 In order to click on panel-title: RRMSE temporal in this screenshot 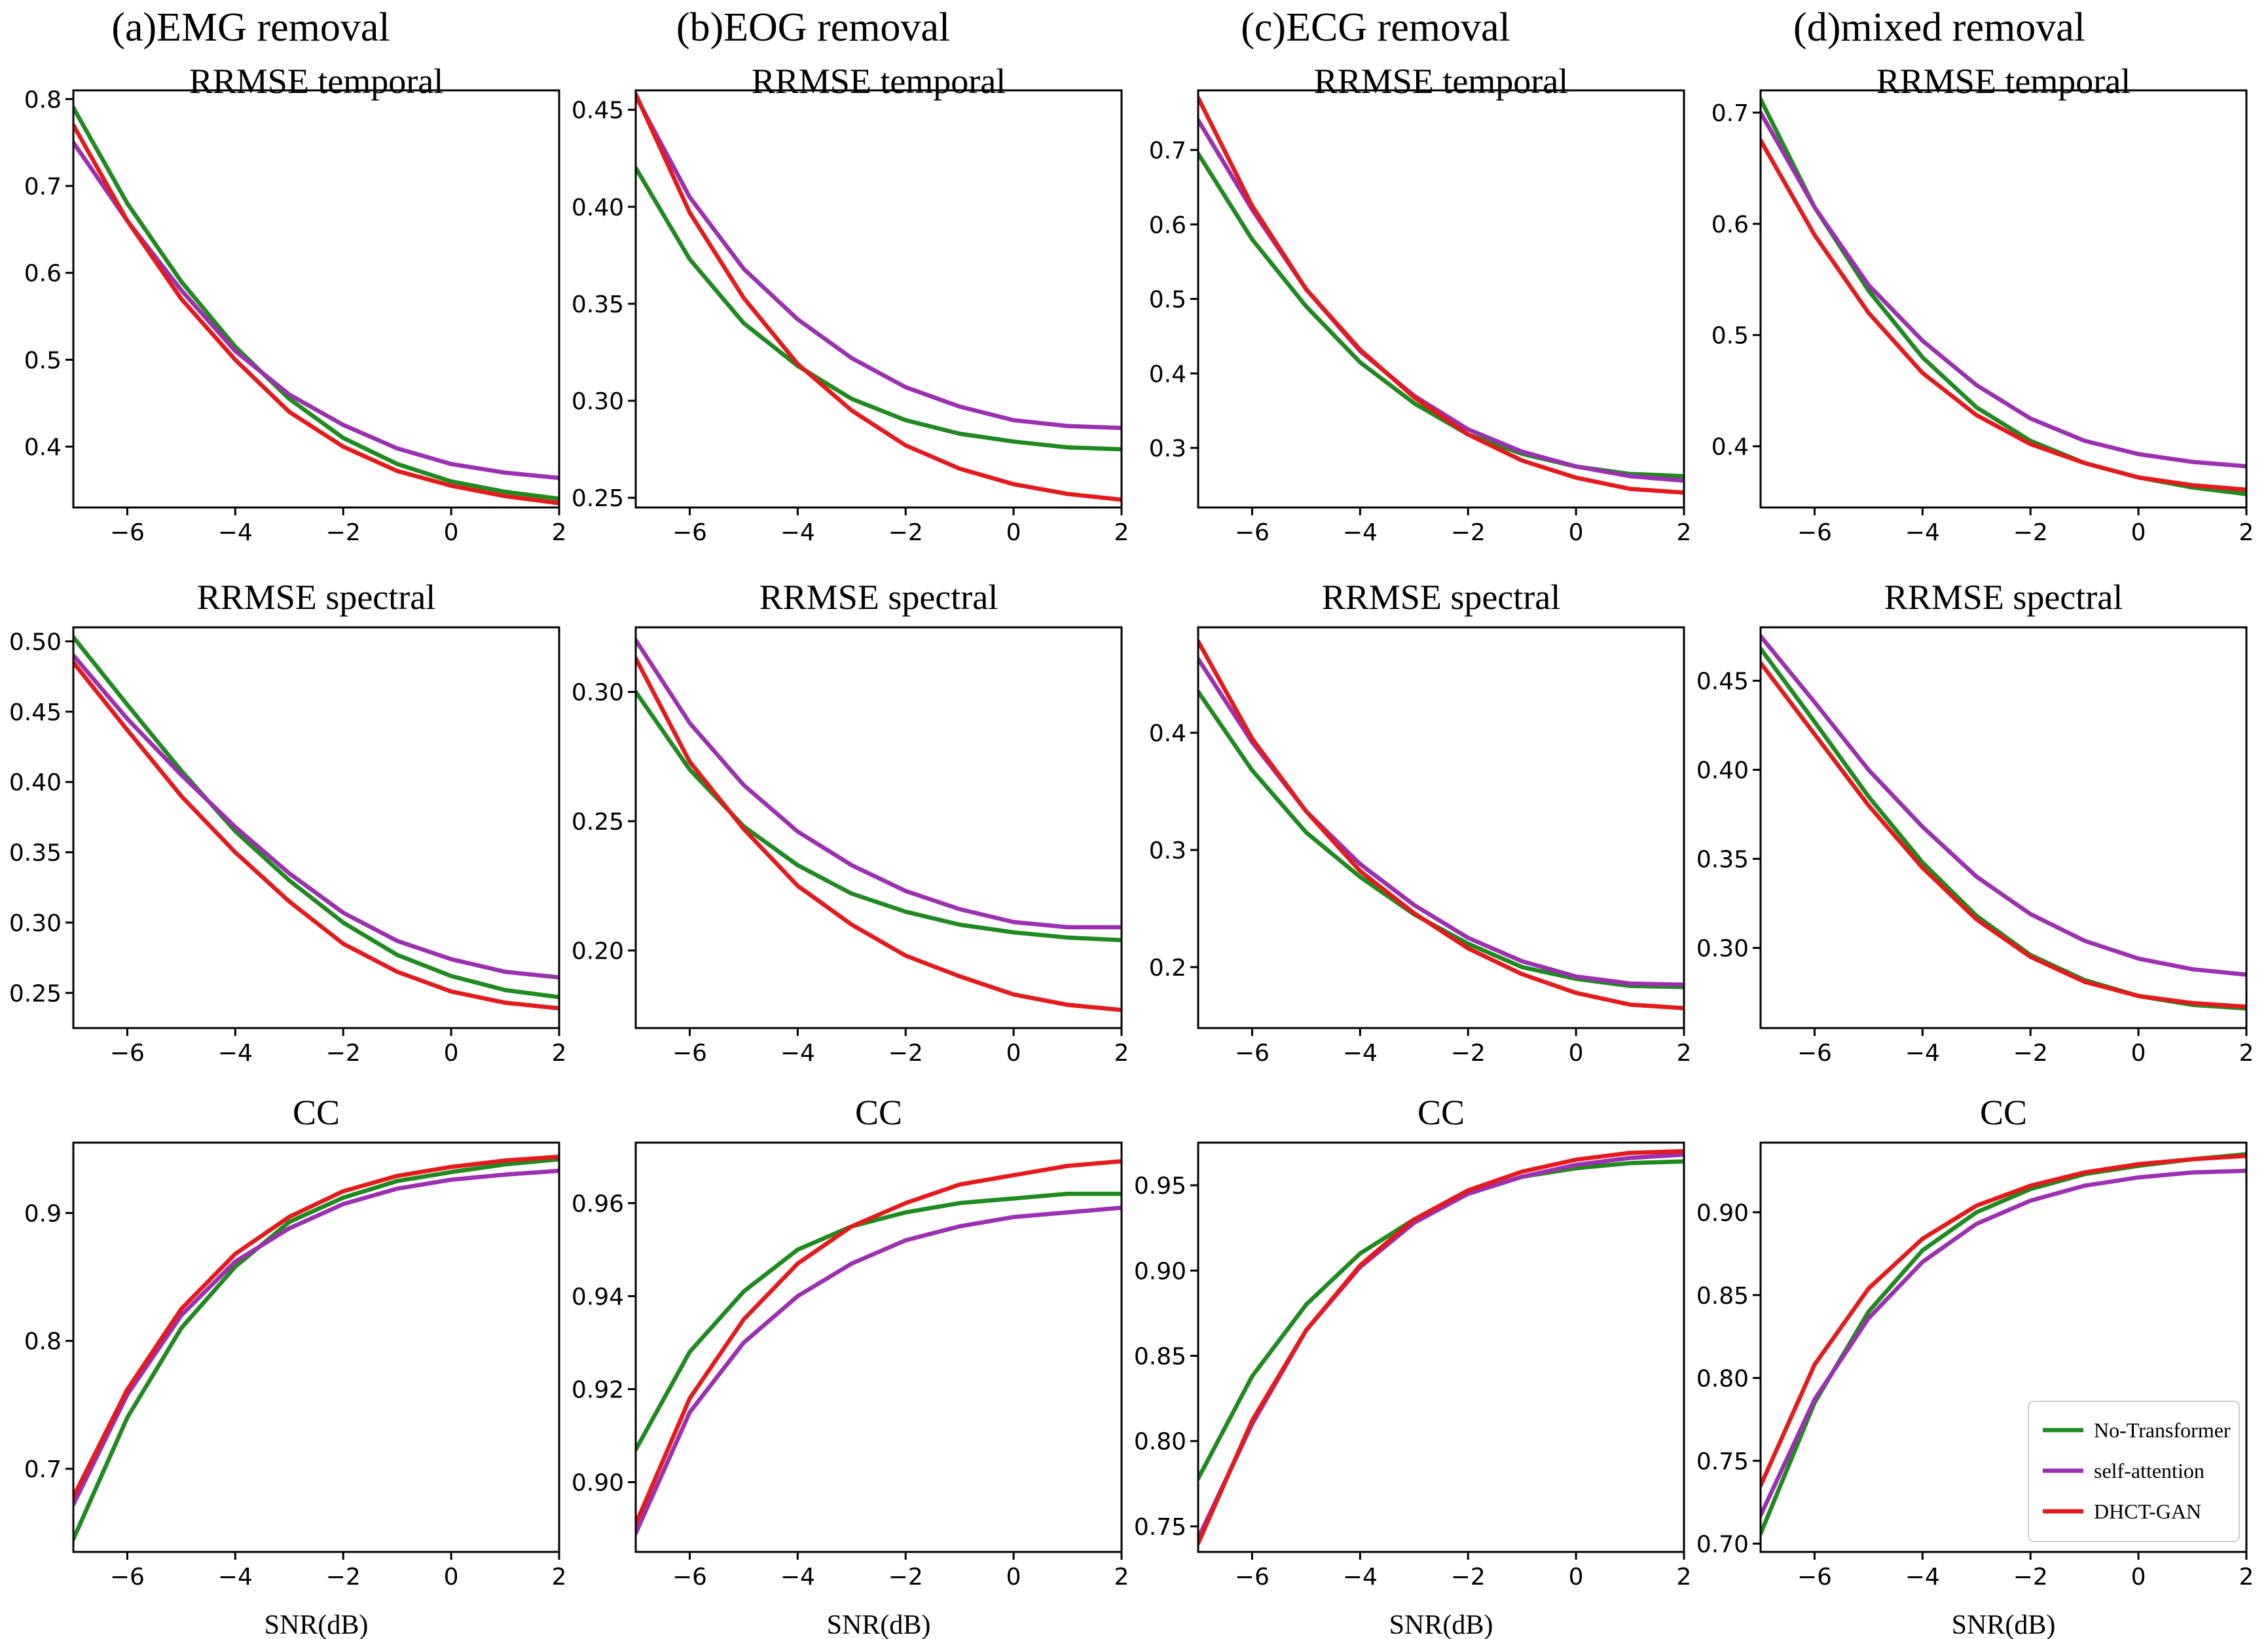, I will do `click(2003, 81)`.